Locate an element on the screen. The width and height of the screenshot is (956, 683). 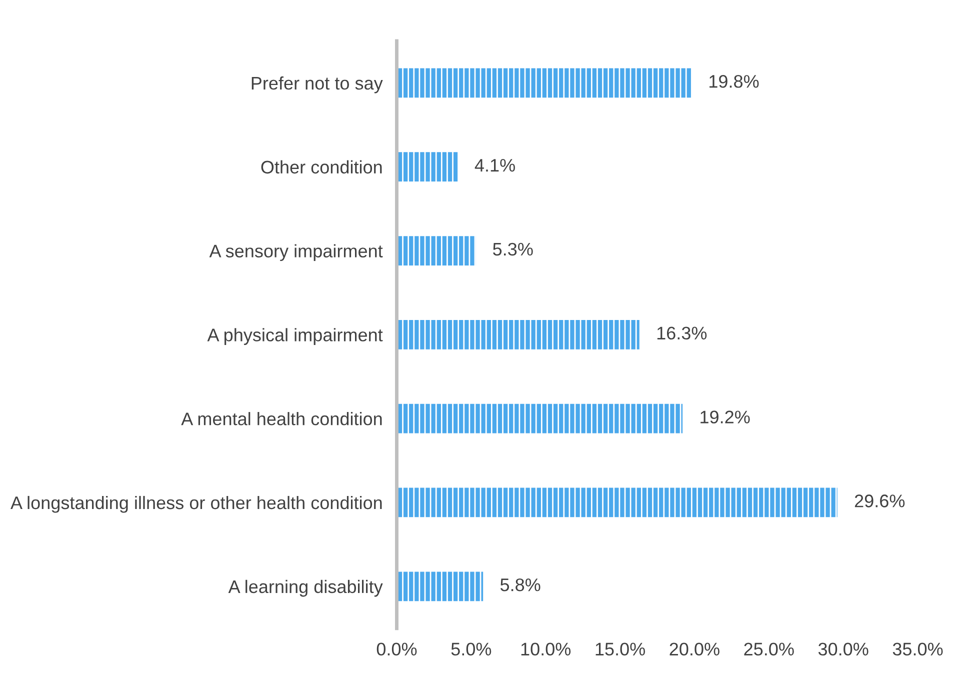
x-tick-label: 35.0% is located at coordinates (917, 649).